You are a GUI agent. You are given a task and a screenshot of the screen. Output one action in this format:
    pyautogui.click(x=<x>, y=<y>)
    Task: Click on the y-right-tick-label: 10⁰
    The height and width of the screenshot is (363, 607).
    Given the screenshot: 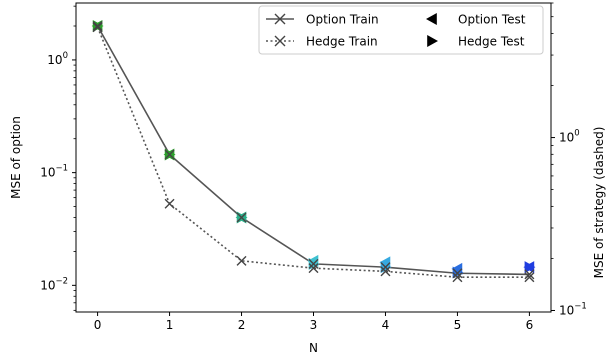 What is the action you would take?
    pyautogui.click(x=569, y=137)
    